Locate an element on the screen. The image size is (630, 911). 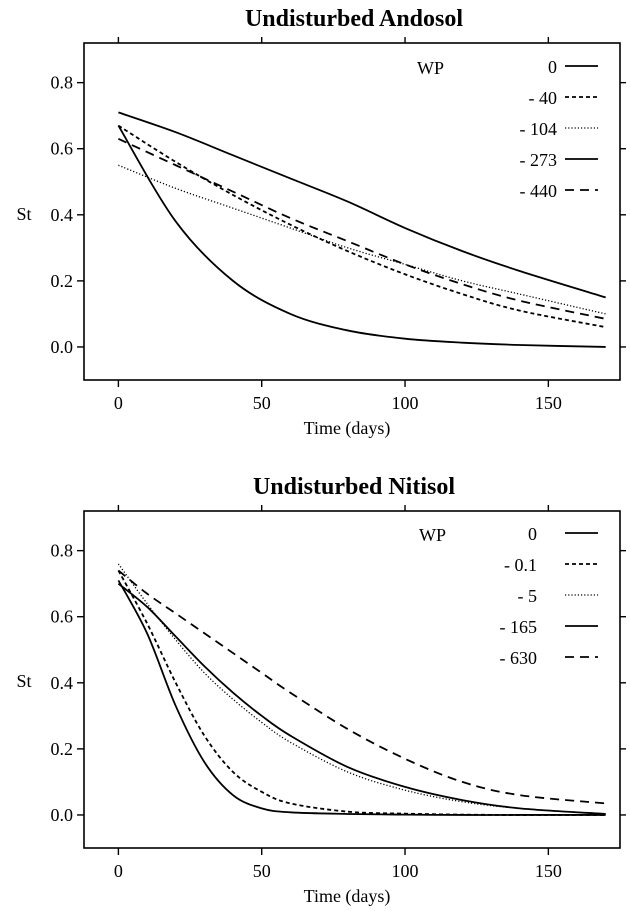
series-line is located at coordinates (362, 239).